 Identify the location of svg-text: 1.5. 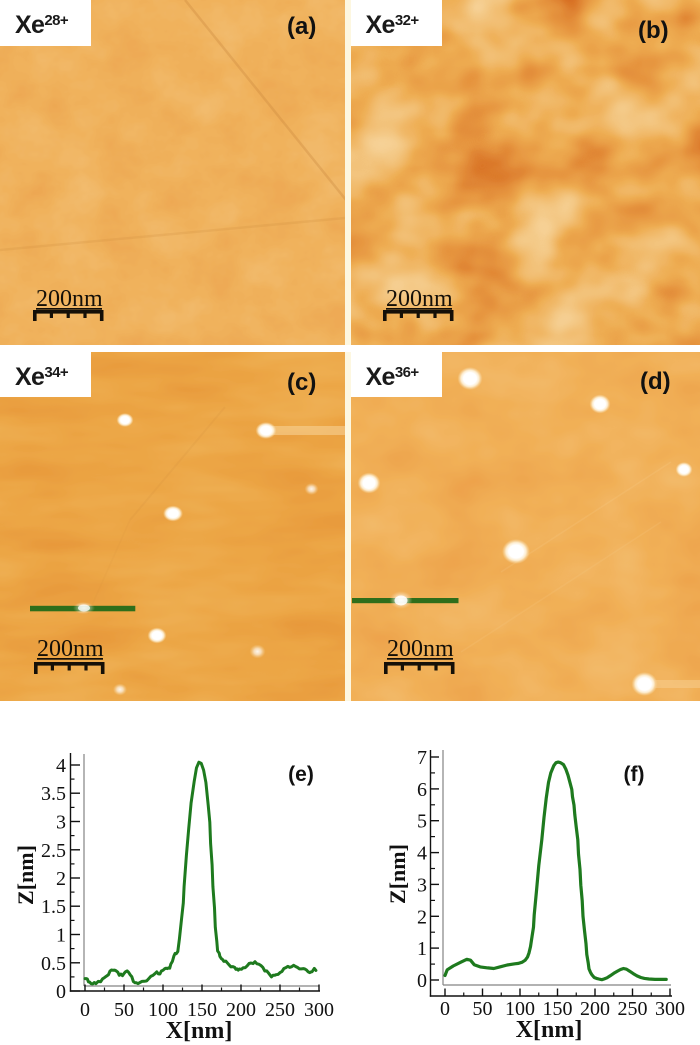
(53, 907).